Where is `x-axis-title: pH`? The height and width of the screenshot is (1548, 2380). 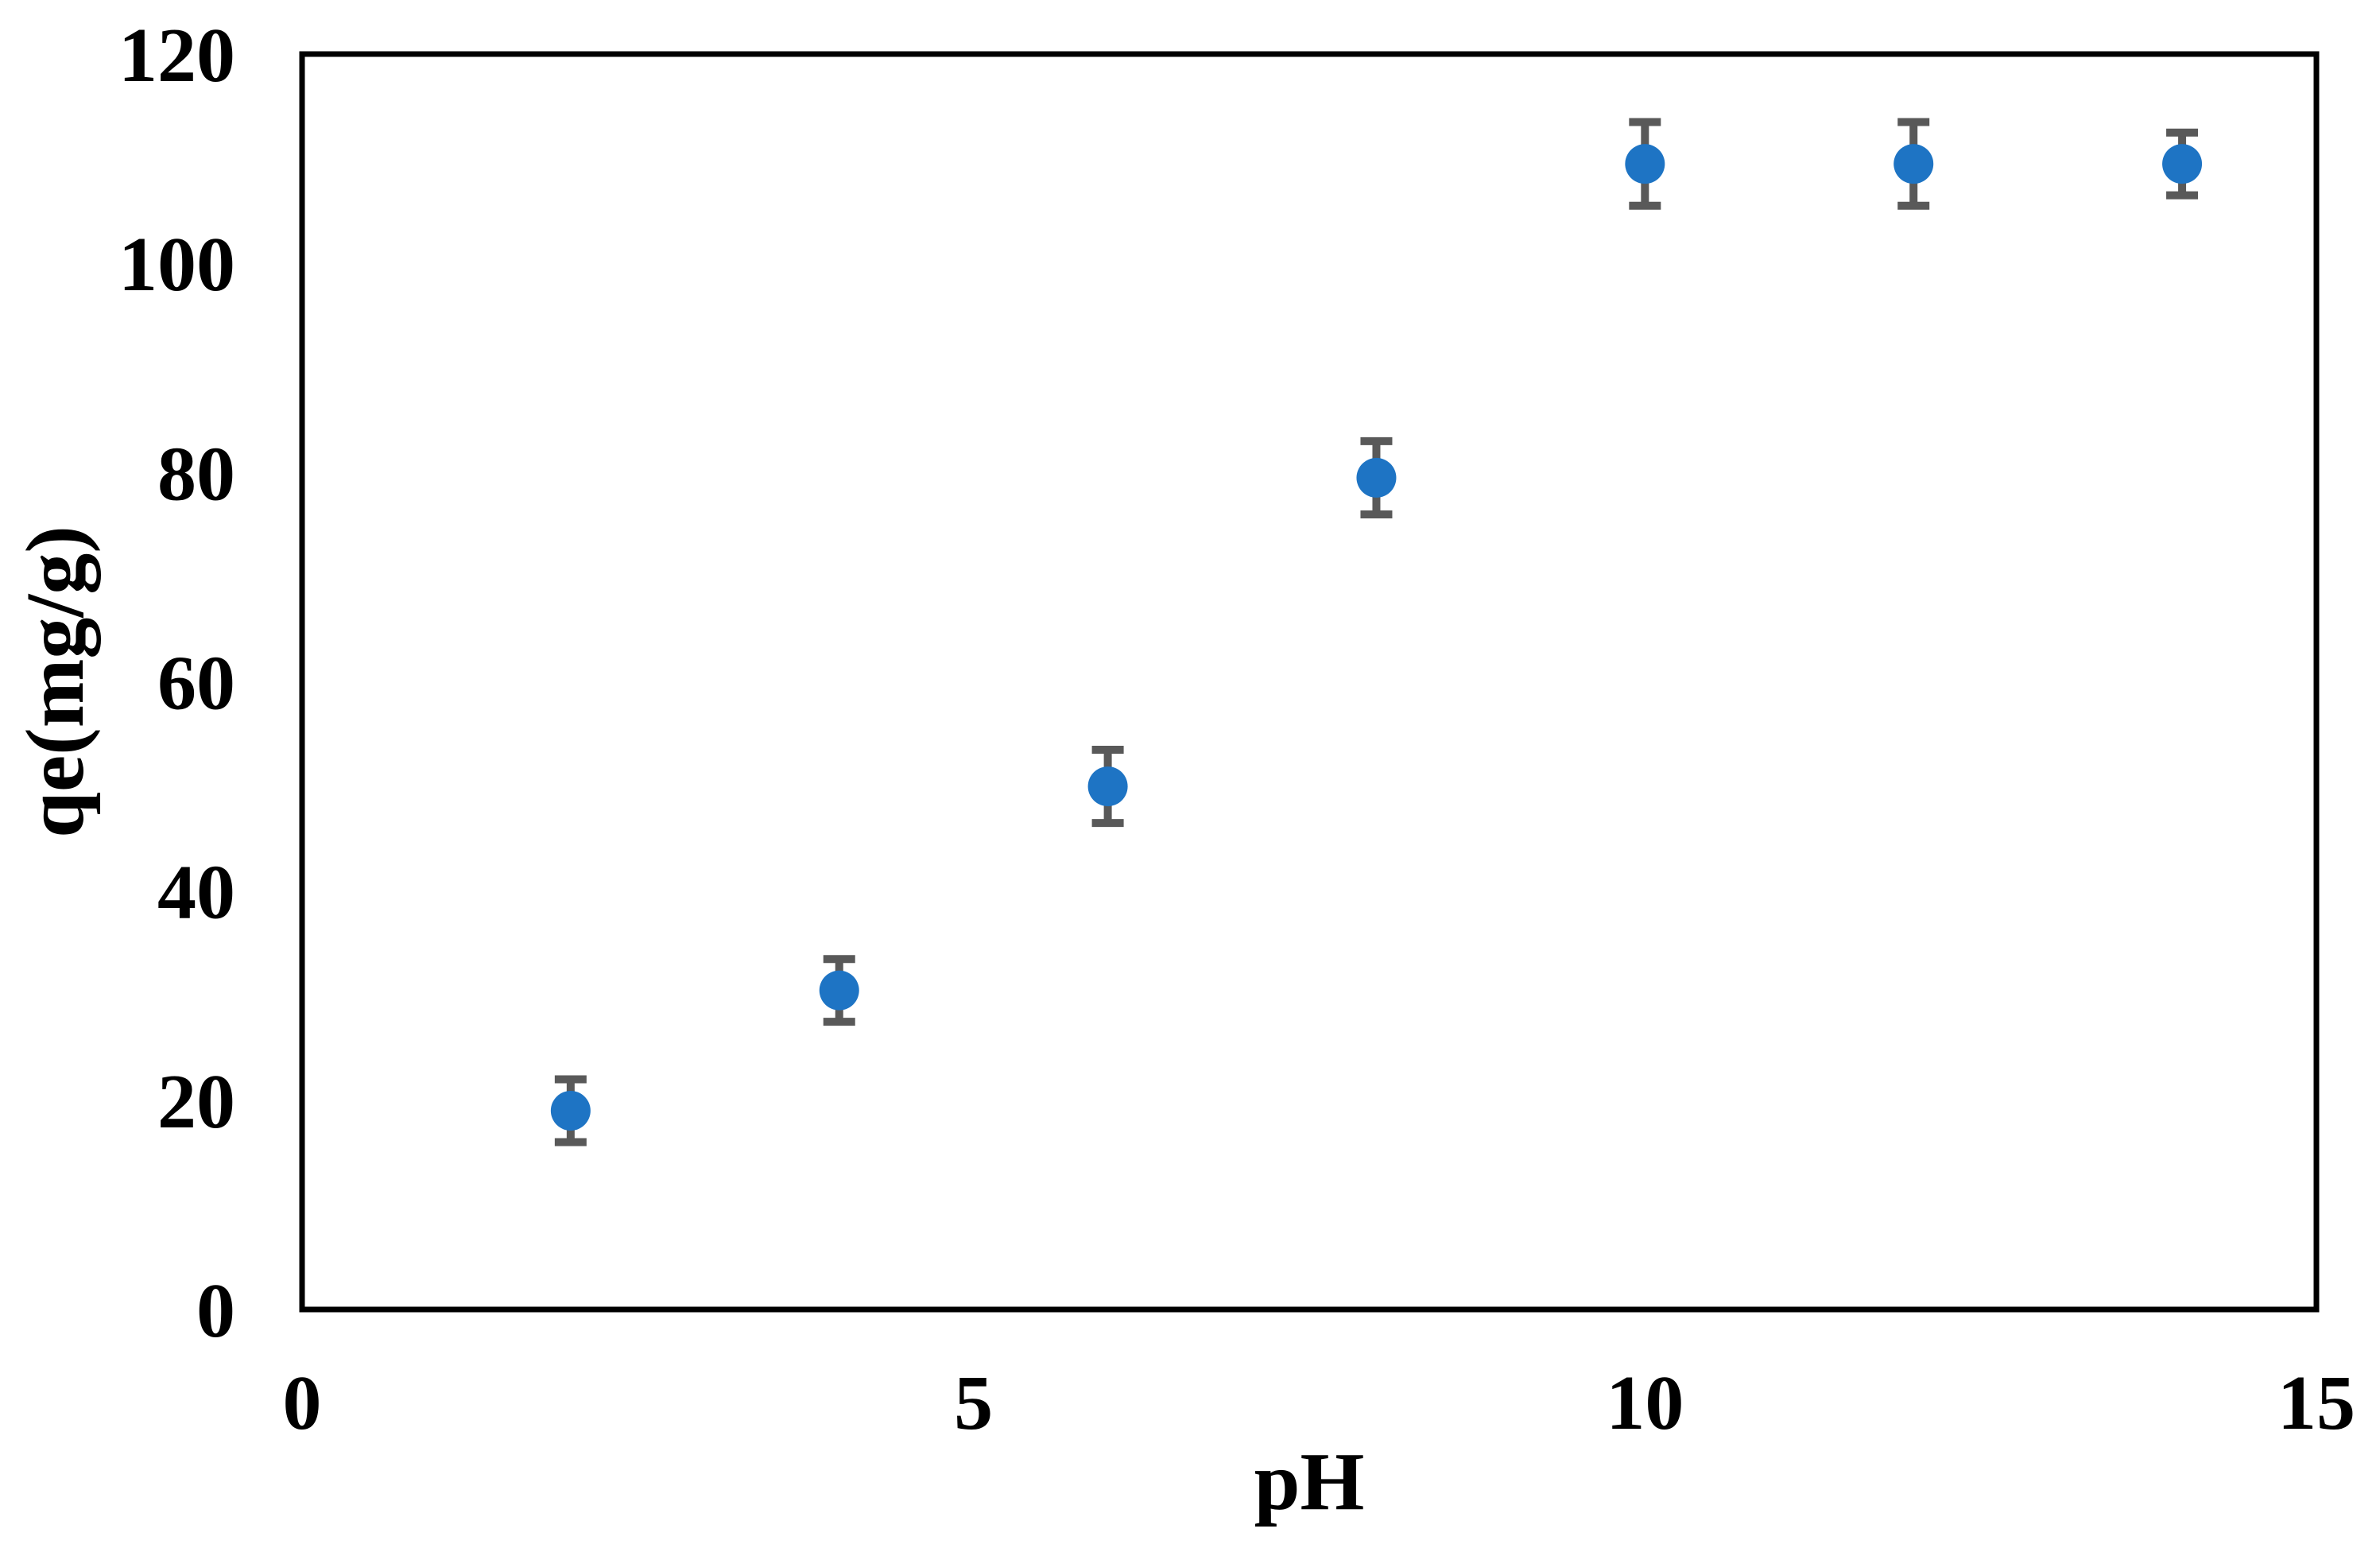 x-axis-title: pH is located at coordinates (1309, 1481).